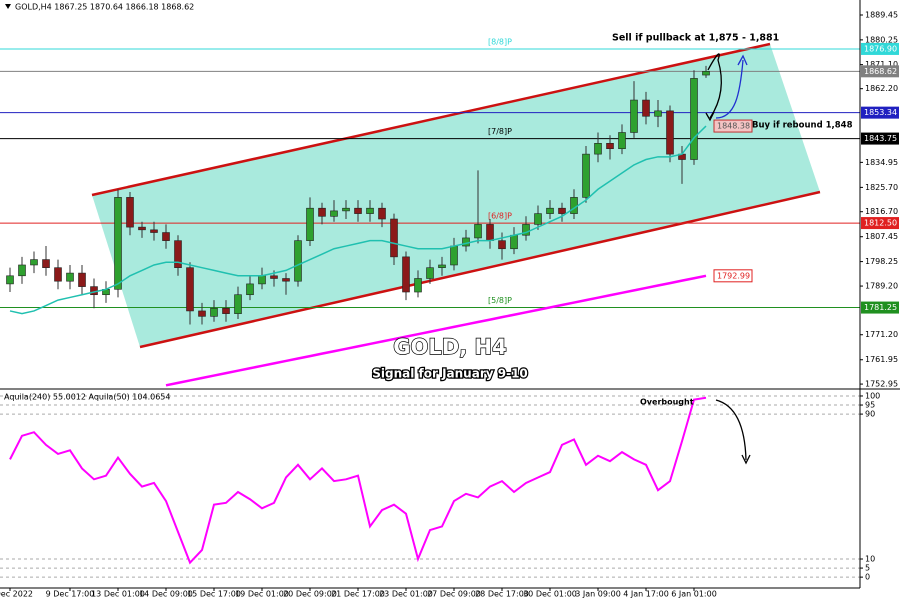  I want to click on level-name: [5/8]P, so click(500, 300).